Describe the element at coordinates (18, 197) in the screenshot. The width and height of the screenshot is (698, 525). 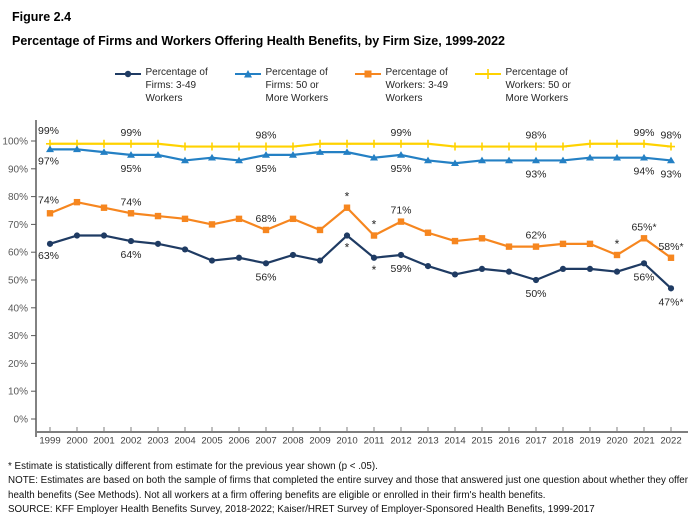
I see `y-tick-label: 80%` at that location.